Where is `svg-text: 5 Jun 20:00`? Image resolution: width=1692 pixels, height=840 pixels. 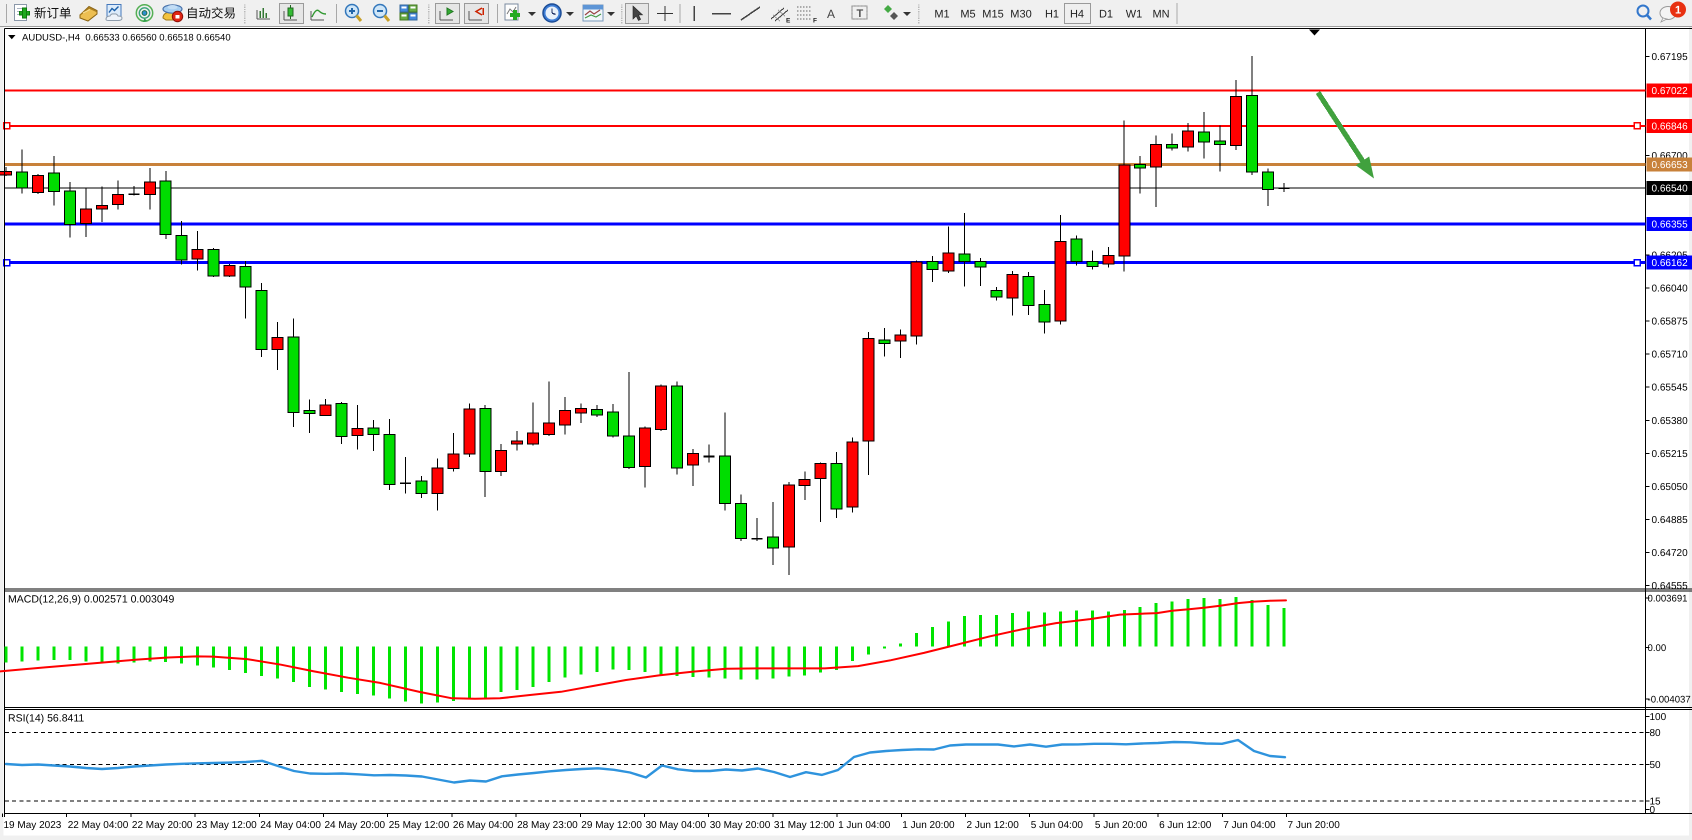
svg-text: 5 Jun 20:00 is located at coordinates (1121, 825).